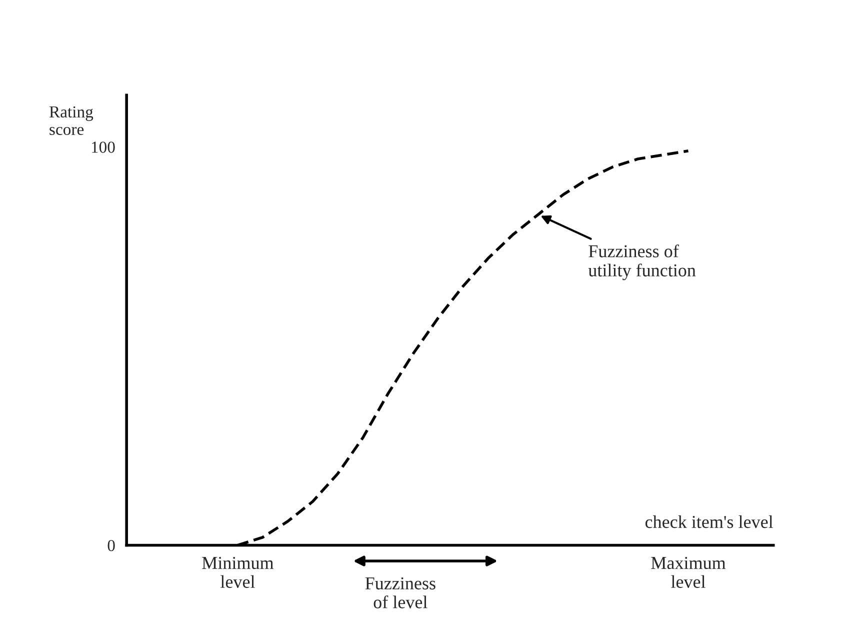 The image size is (867, 634). What do you see at coordinates (111, 546) in the screenshot?
I see `y-tick-label: 0` at bounding box center [111, 546].